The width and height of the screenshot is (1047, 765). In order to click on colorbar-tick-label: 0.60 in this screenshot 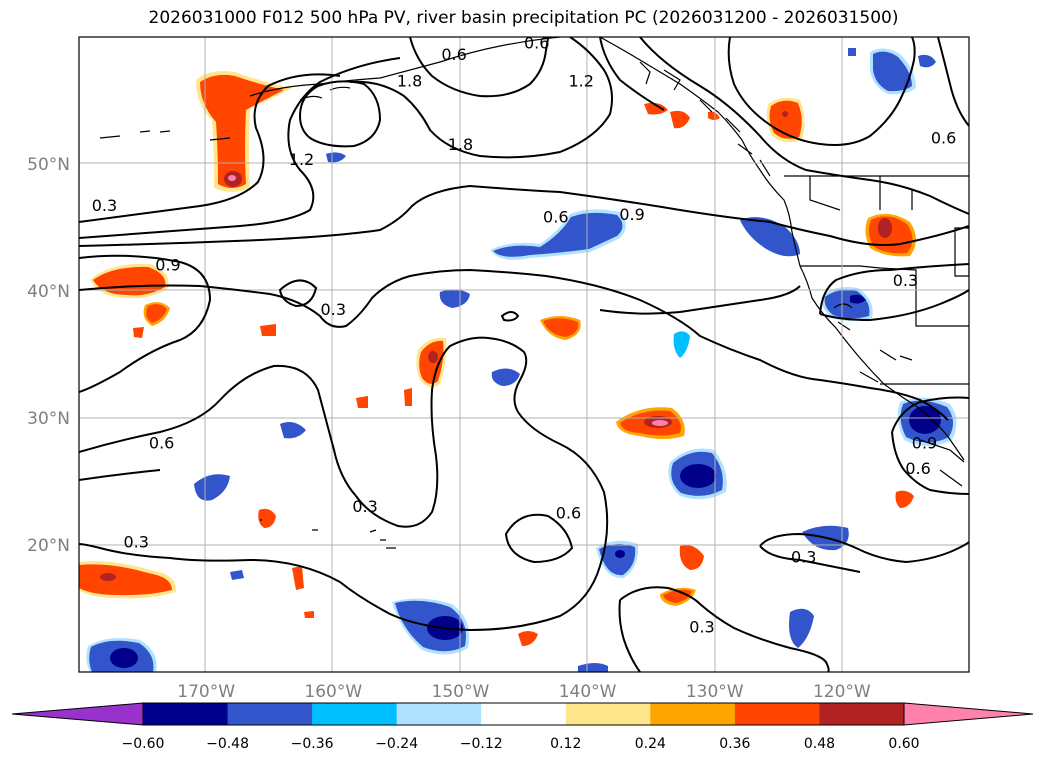, I will do `click(904, 744)`.